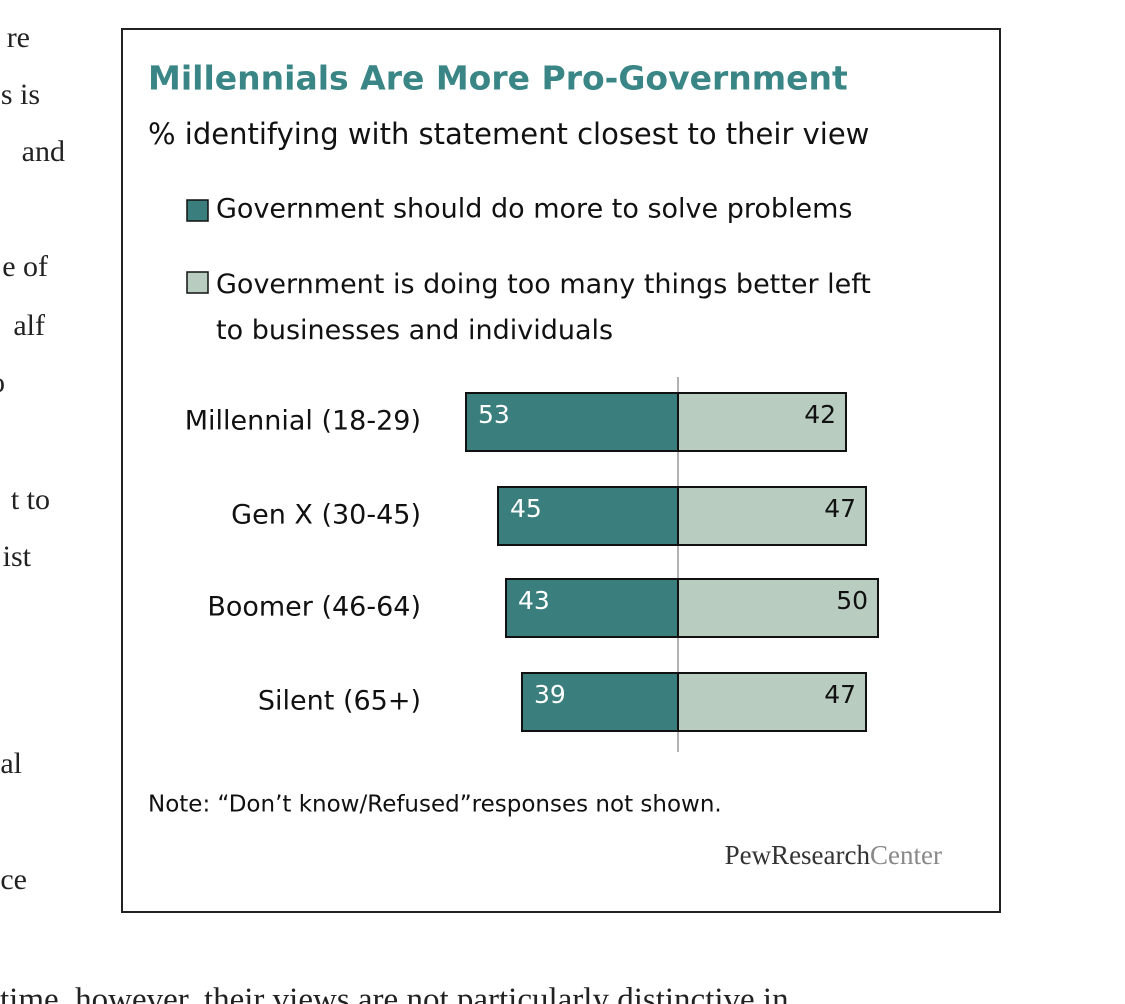  I want to click on chart-title: Millennials Are More Pro-Government, so click(498, 78).